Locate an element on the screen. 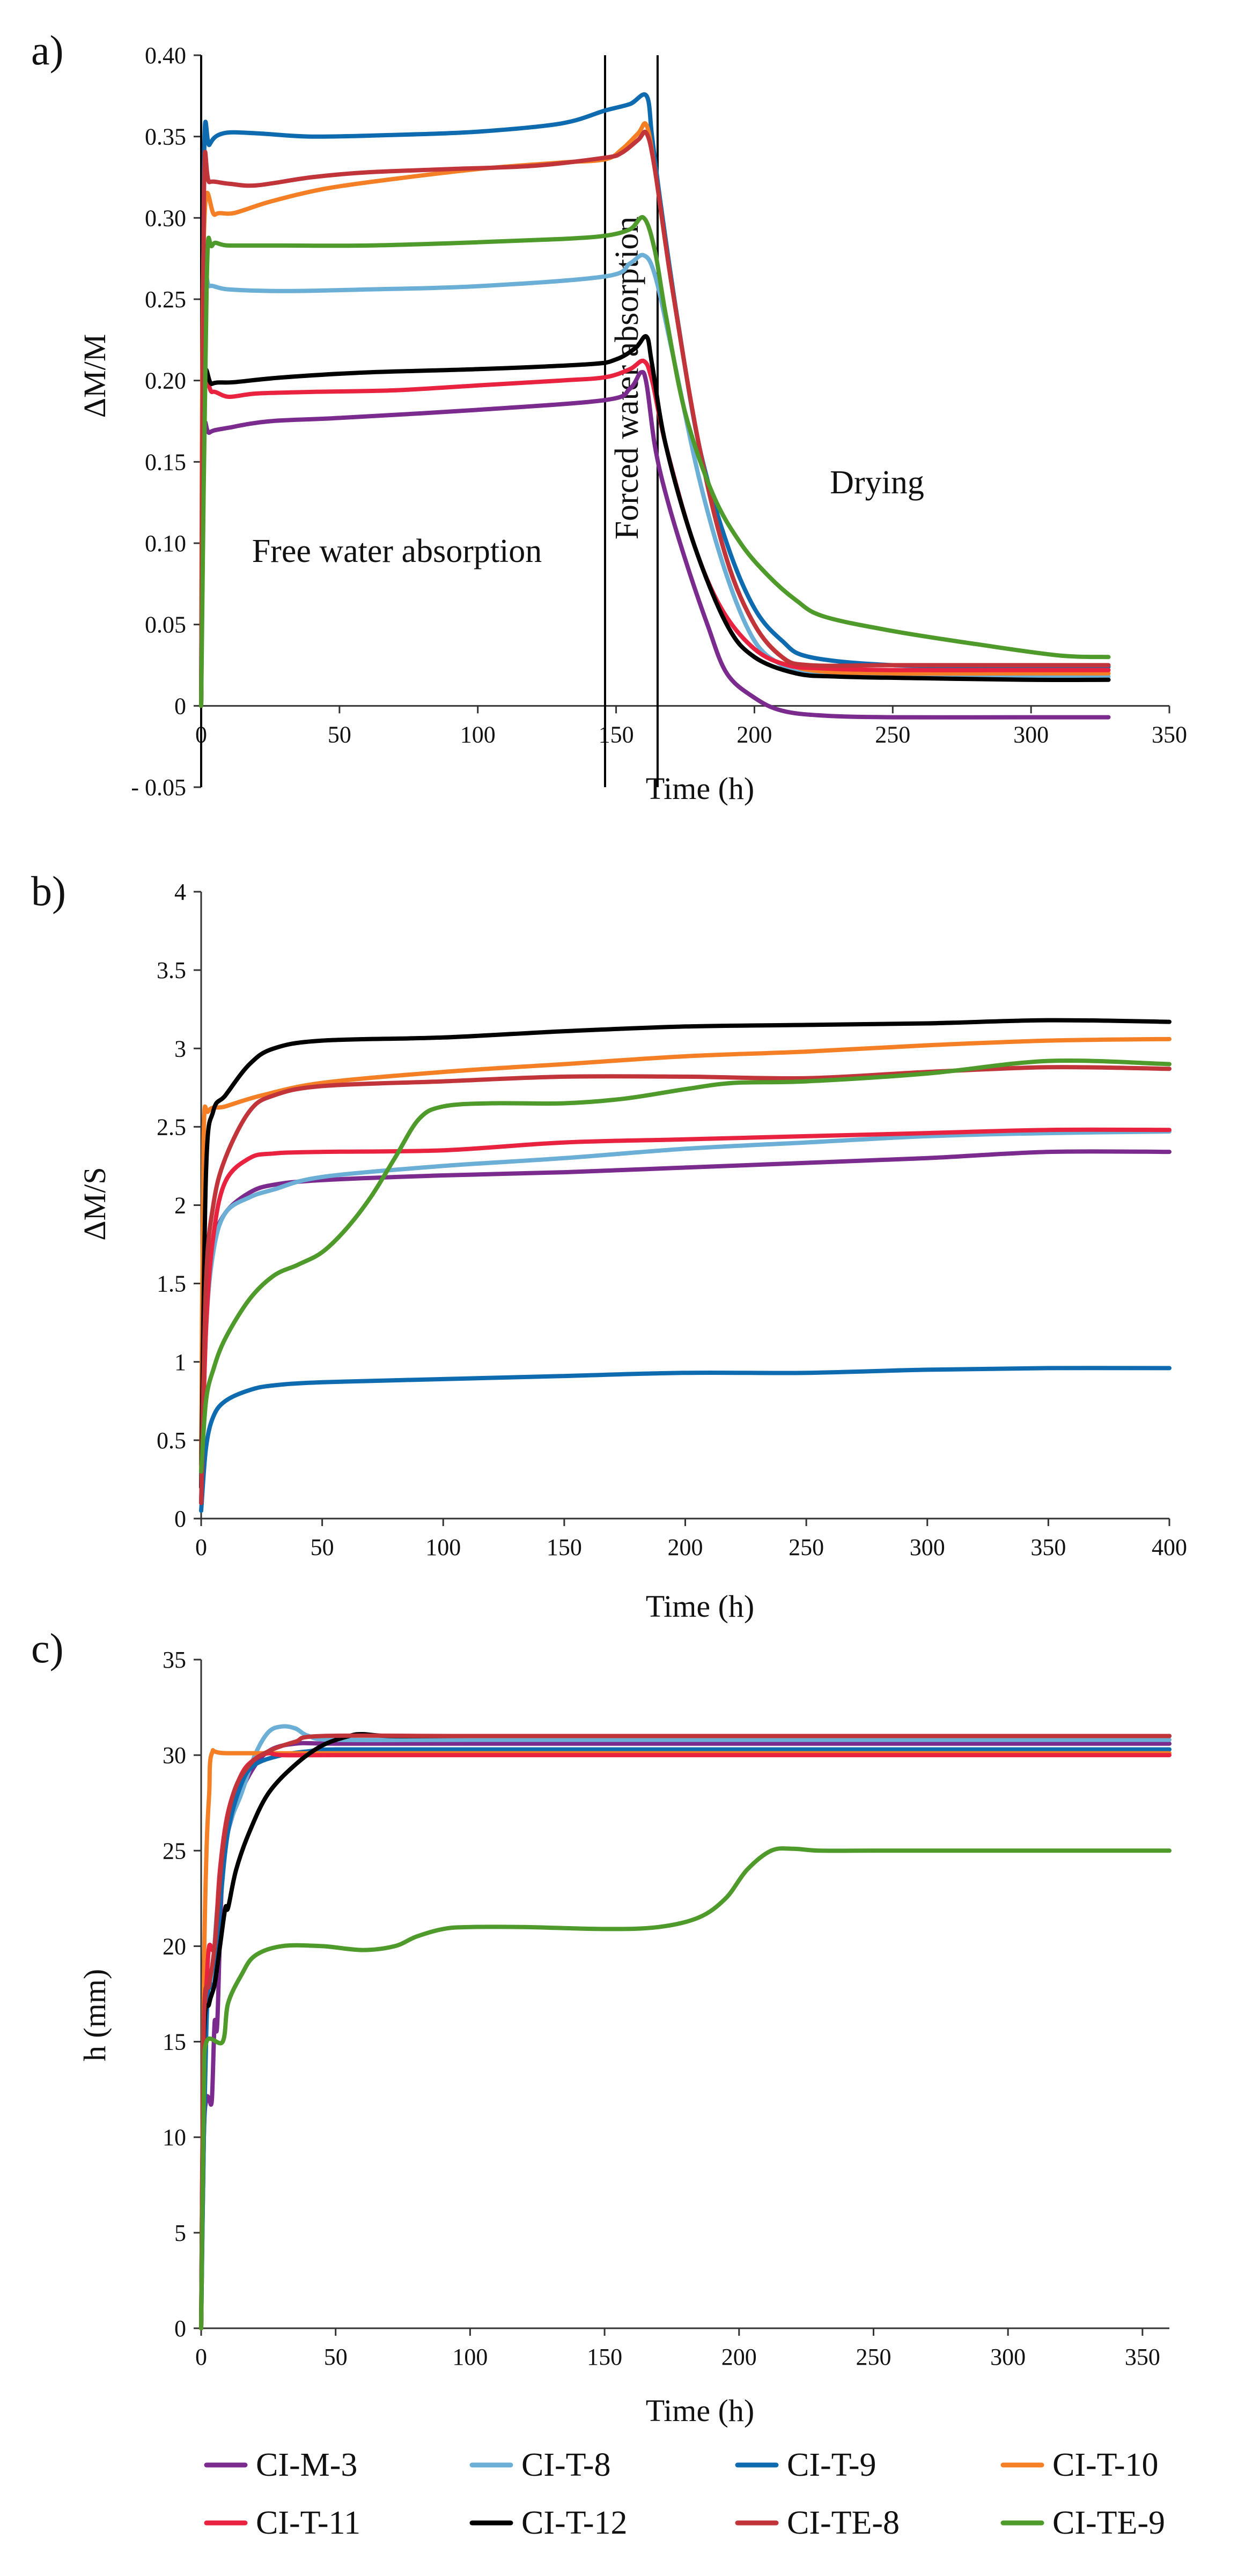 This screenshot has width=1245, height=2576. panel-c-x-axis-label: Time (h) is located at coordinates (700, 2410).